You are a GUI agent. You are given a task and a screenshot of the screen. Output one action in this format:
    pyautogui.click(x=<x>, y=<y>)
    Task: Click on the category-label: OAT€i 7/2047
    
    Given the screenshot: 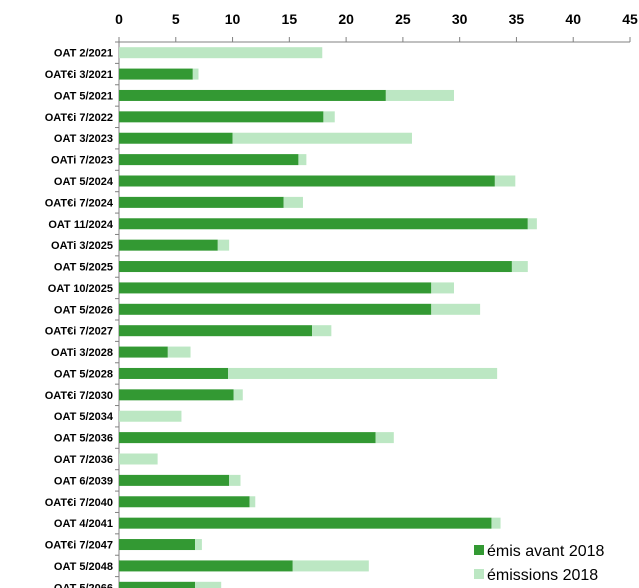 What is the action you would take?
    pyautogui.click(x=79, y=546)
    